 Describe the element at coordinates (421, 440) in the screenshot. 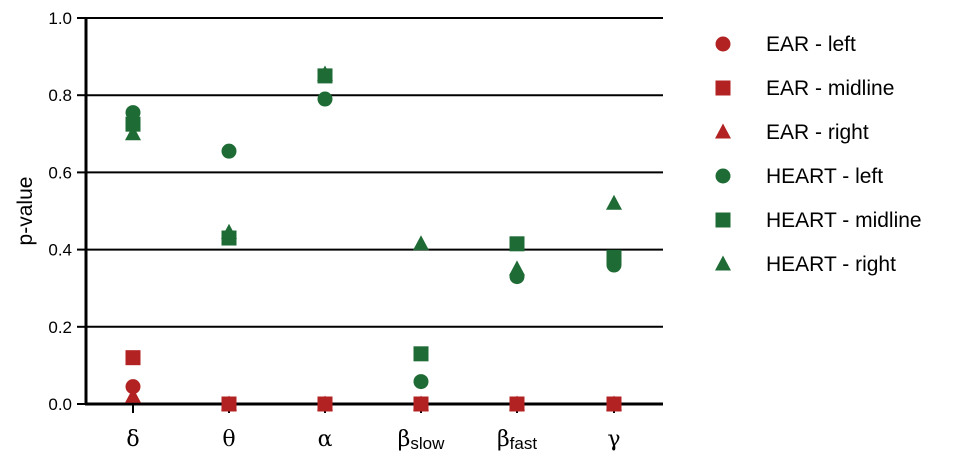

I see `x-tick-label-3: βslow` at that location.